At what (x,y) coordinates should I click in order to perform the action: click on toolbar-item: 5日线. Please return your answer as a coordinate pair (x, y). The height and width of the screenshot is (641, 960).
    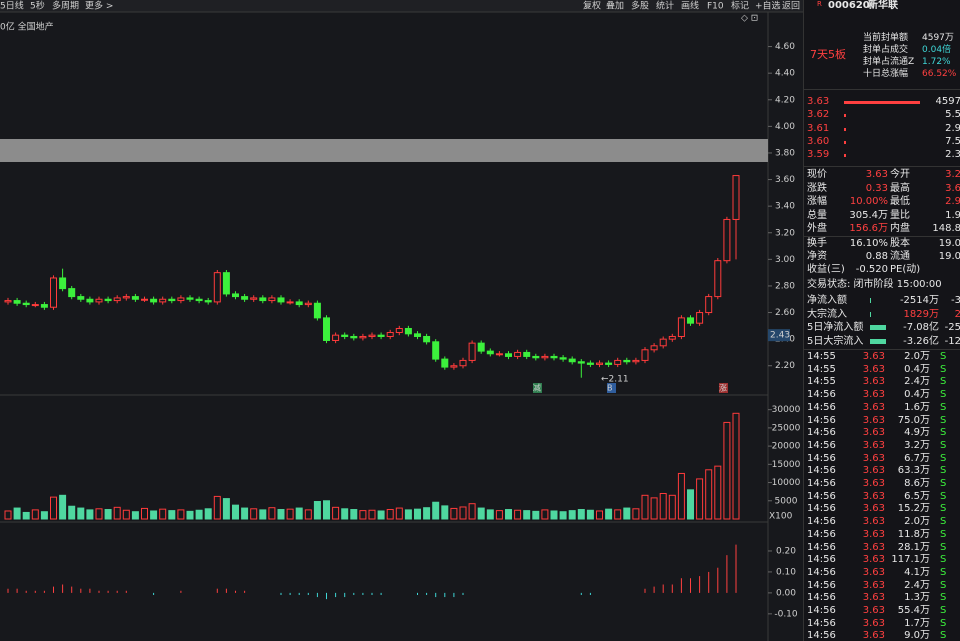
    Looking at the image, I should click on (12, 6).